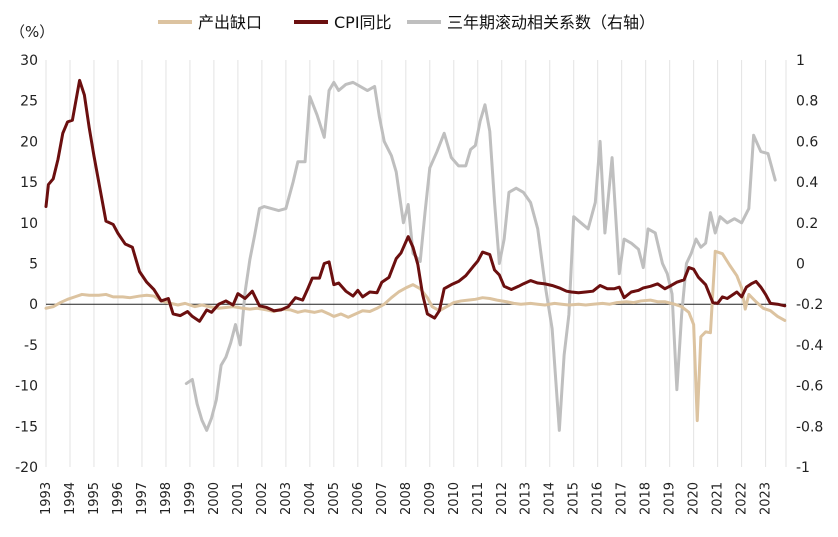  What do you see at coordinates (574, 498) in the screenshot?
I see `x-tick-label-2015: 2015` at bounding box center [574, 498].